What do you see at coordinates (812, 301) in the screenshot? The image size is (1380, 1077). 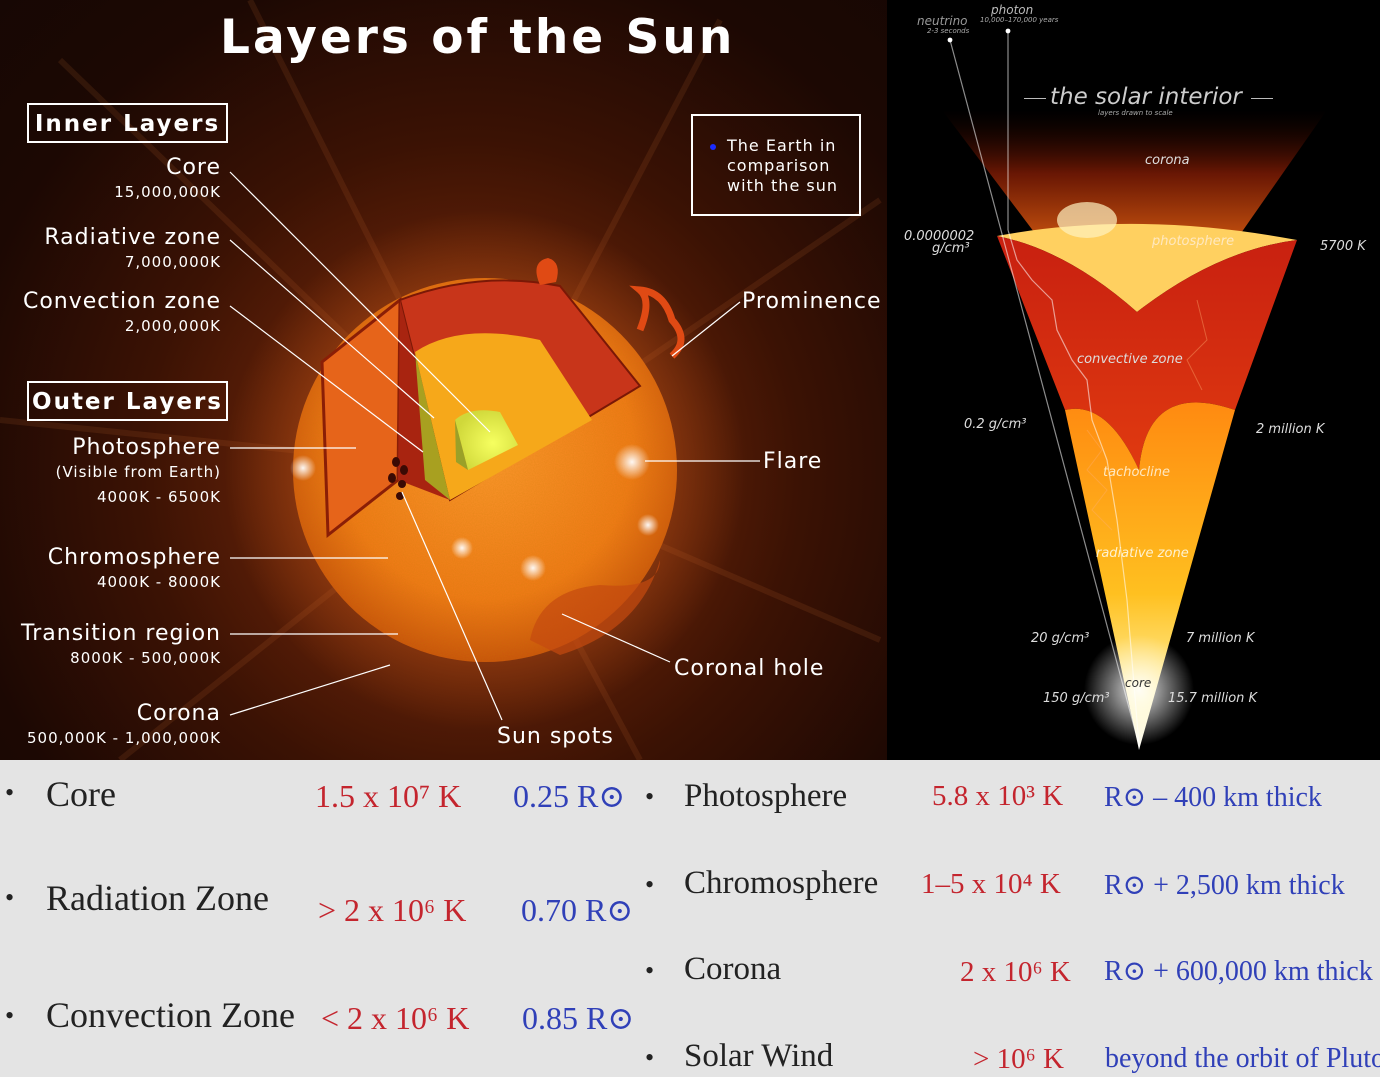 I see `prominence-label: Prominence` at bounding box center [812, 301].